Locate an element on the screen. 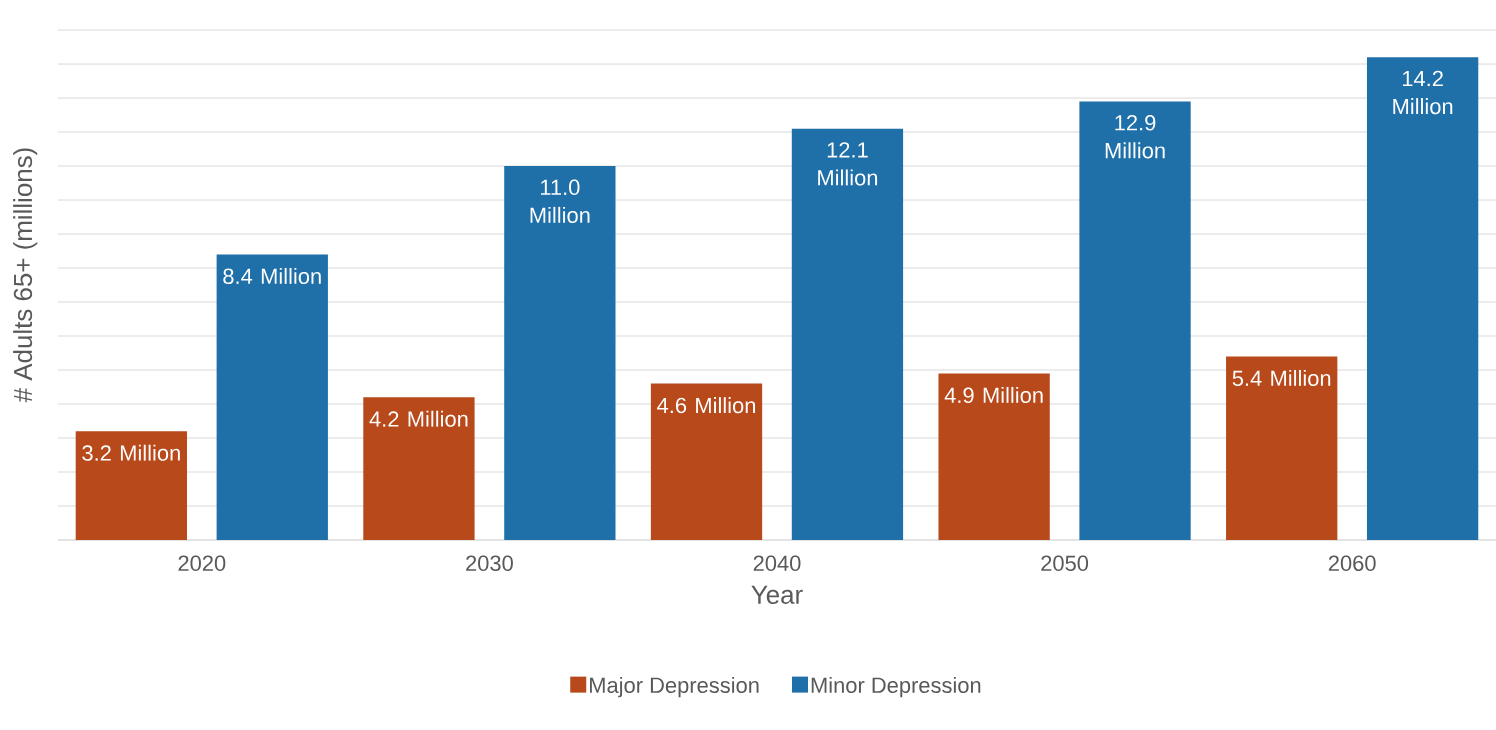 The image size is (1496, 730). data-label: 12.1 Million is located at coordinates (848, 164).